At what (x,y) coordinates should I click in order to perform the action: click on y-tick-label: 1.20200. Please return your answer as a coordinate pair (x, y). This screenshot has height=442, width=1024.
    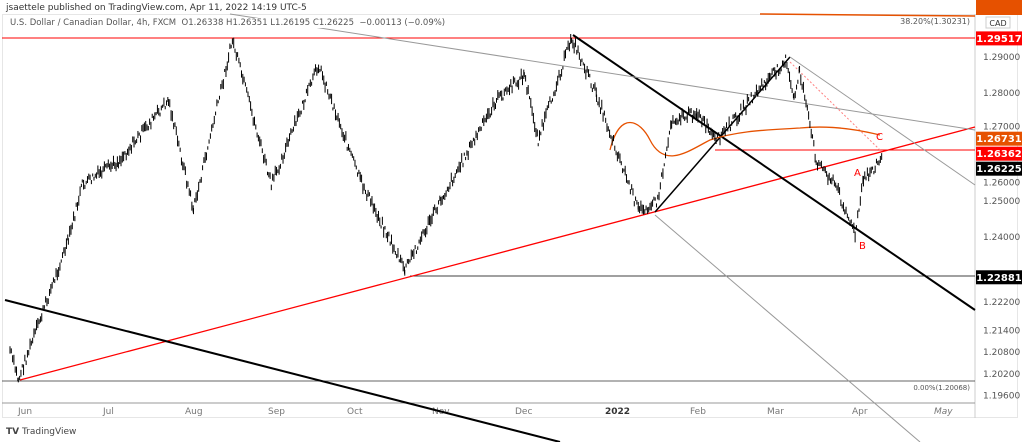
    Looking at the image, I should click on (1001, 375).